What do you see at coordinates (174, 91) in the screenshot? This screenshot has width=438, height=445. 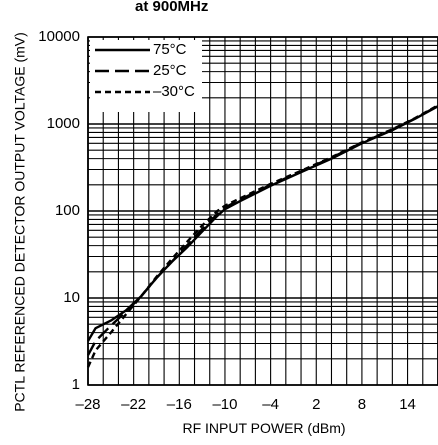 I see `legend-label-3: –30°C` at bounding box center [174, 91].